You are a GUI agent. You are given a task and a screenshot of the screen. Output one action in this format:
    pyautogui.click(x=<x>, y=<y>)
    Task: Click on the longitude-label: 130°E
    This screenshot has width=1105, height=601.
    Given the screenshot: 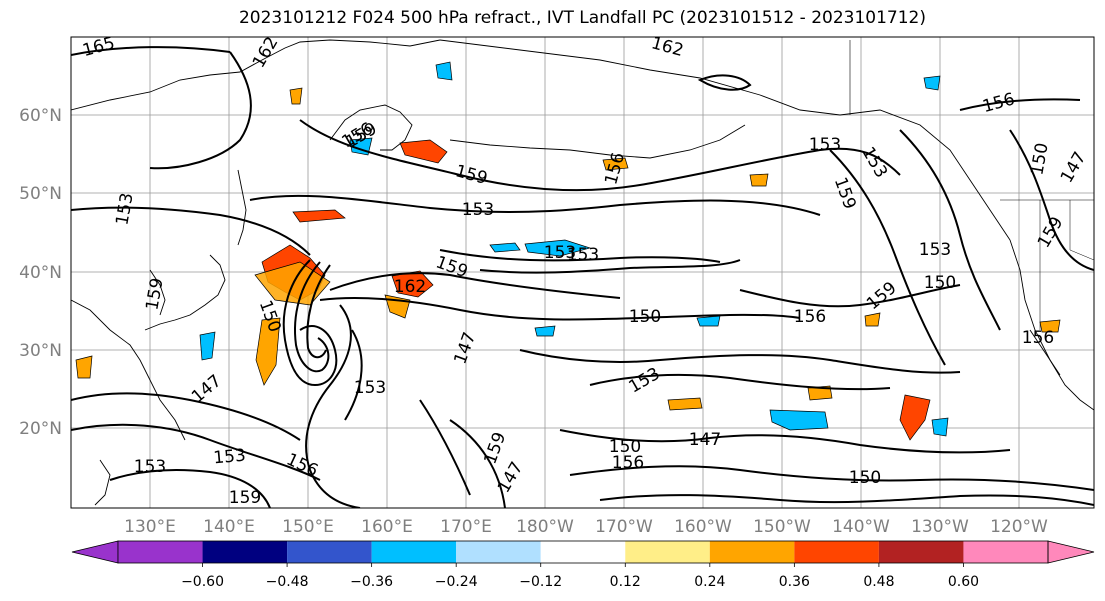 What is the action you would take?
    pyautogui.click(x=150, y=527)
    